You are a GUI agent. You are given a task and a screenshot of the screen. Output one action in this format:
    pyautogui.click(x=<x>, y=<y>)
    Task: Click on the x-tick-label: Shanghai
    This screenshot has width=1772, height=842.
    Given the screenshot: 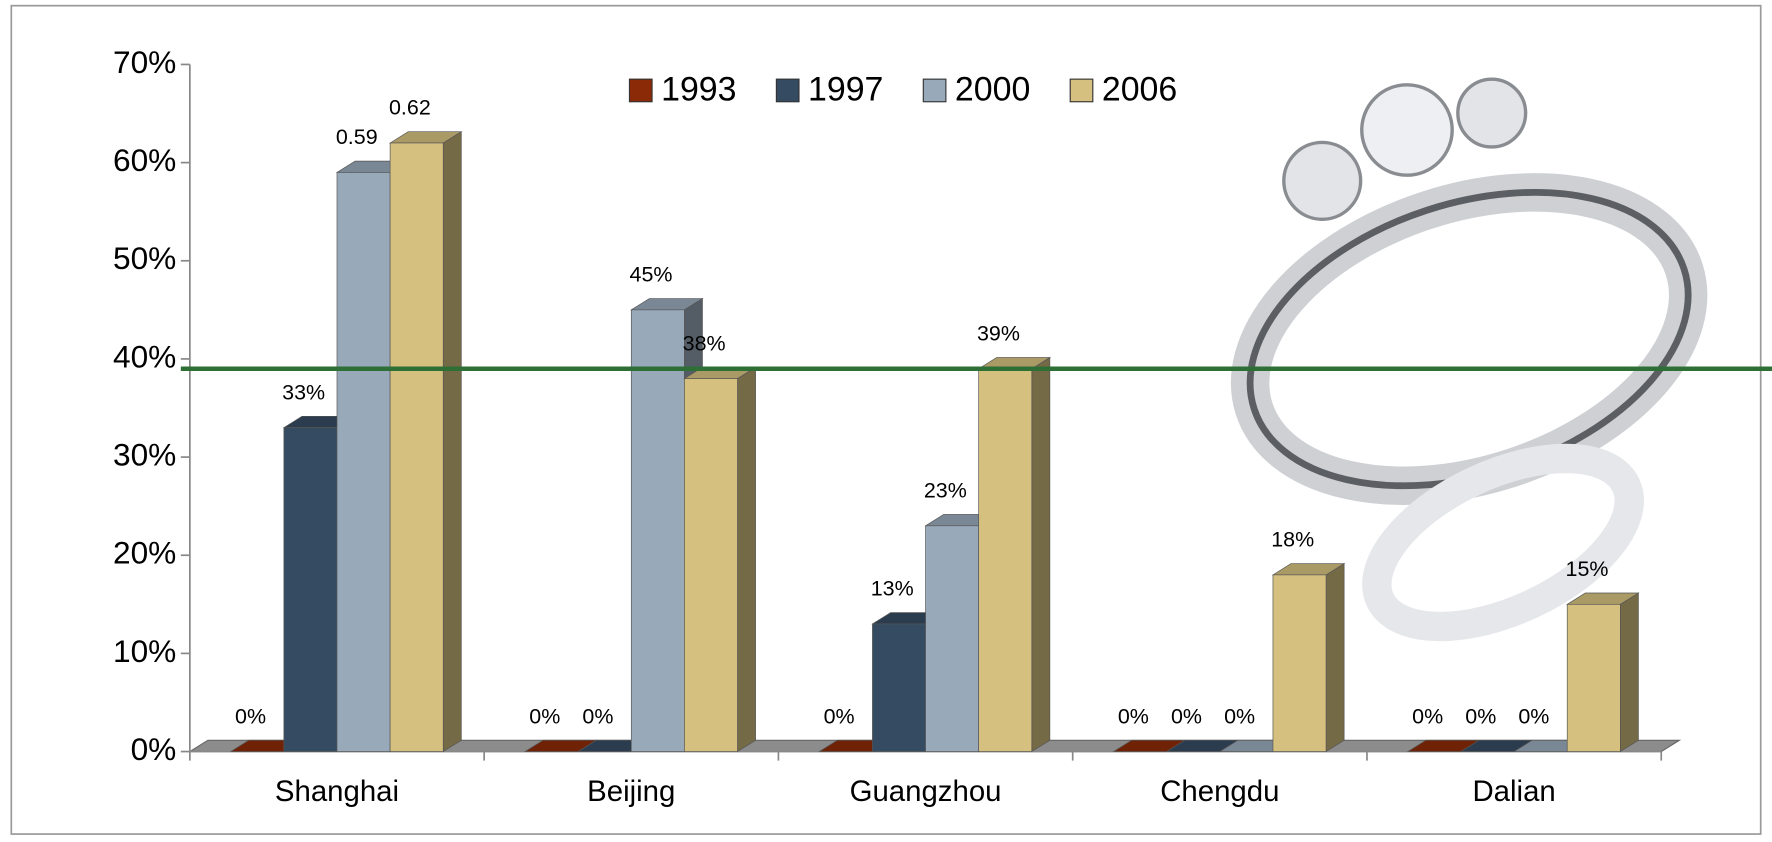 What is the action you would take?
    pyautogui.click(x=337, y=791)
    